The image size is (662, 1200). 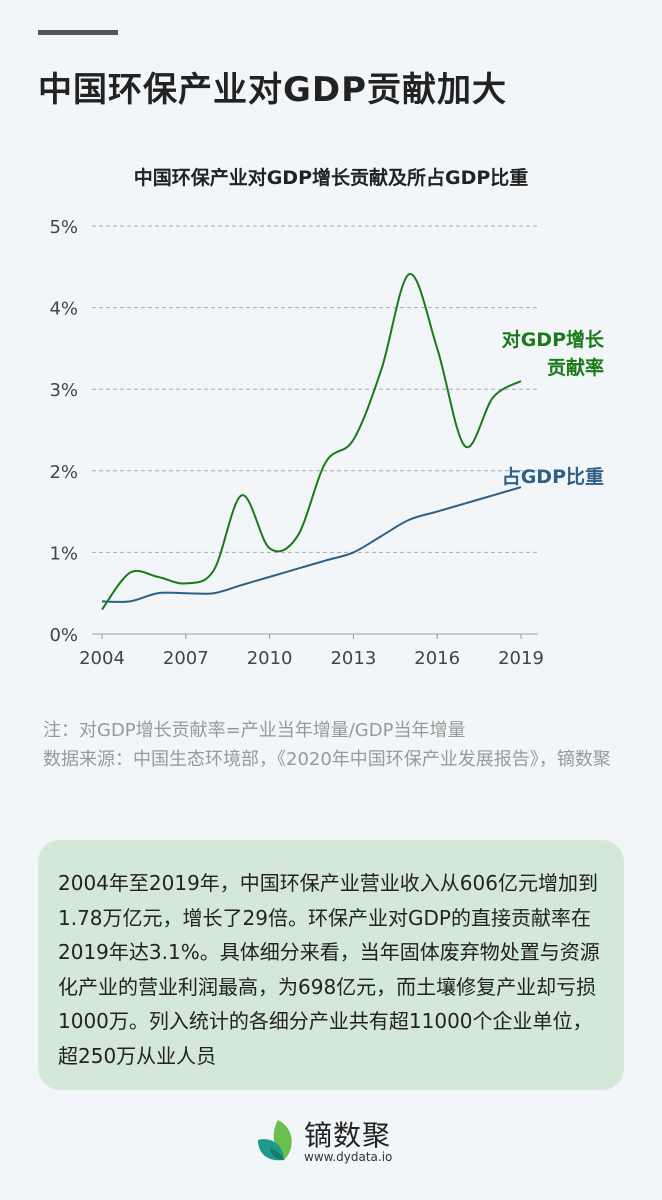 I want to click on logo-name: 镝数聚, so click(x=348, y=1135).